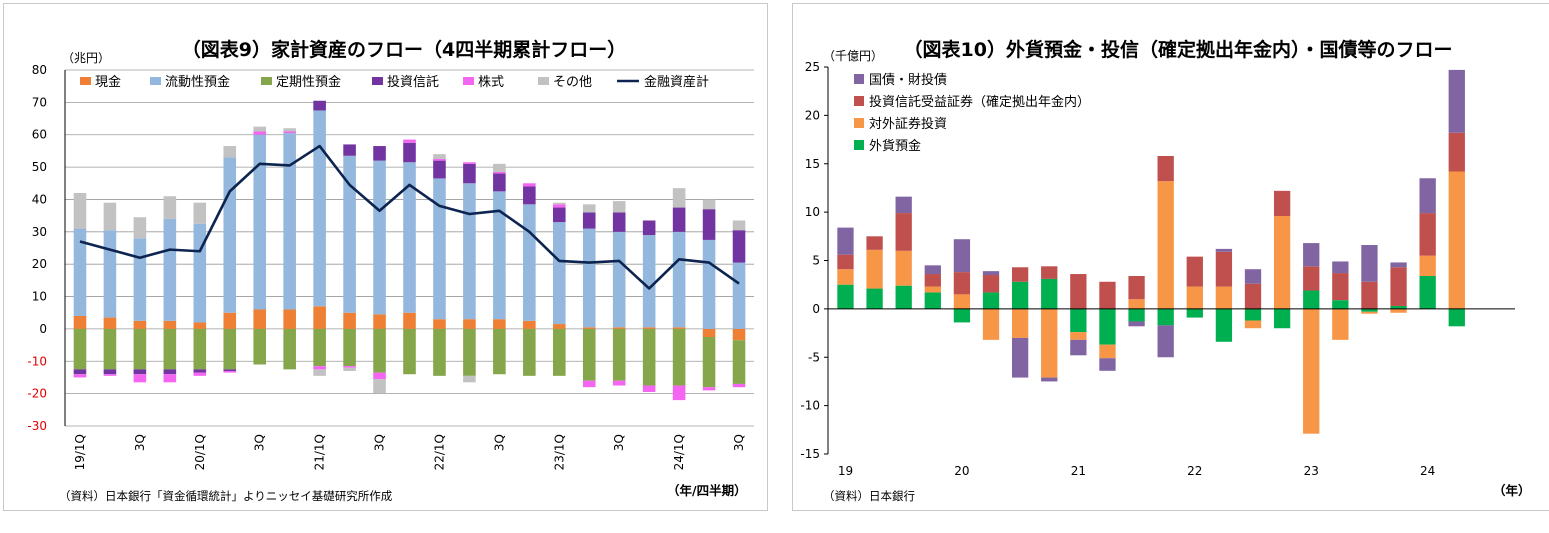 This screenshot has height=533, width=1549. Describe the element at coordinates (469, 379) in the screenshot. I see `bar-other-22-2Q` at that location.